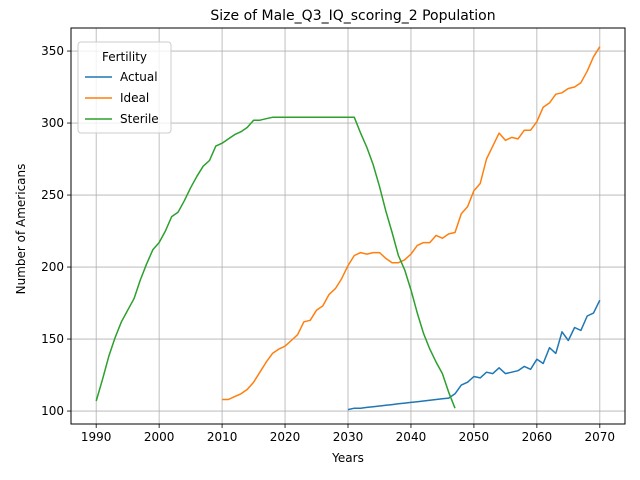  Describe the element at coordinates (474, 355) in the screenshot. I see `series-line-actual` at that location.